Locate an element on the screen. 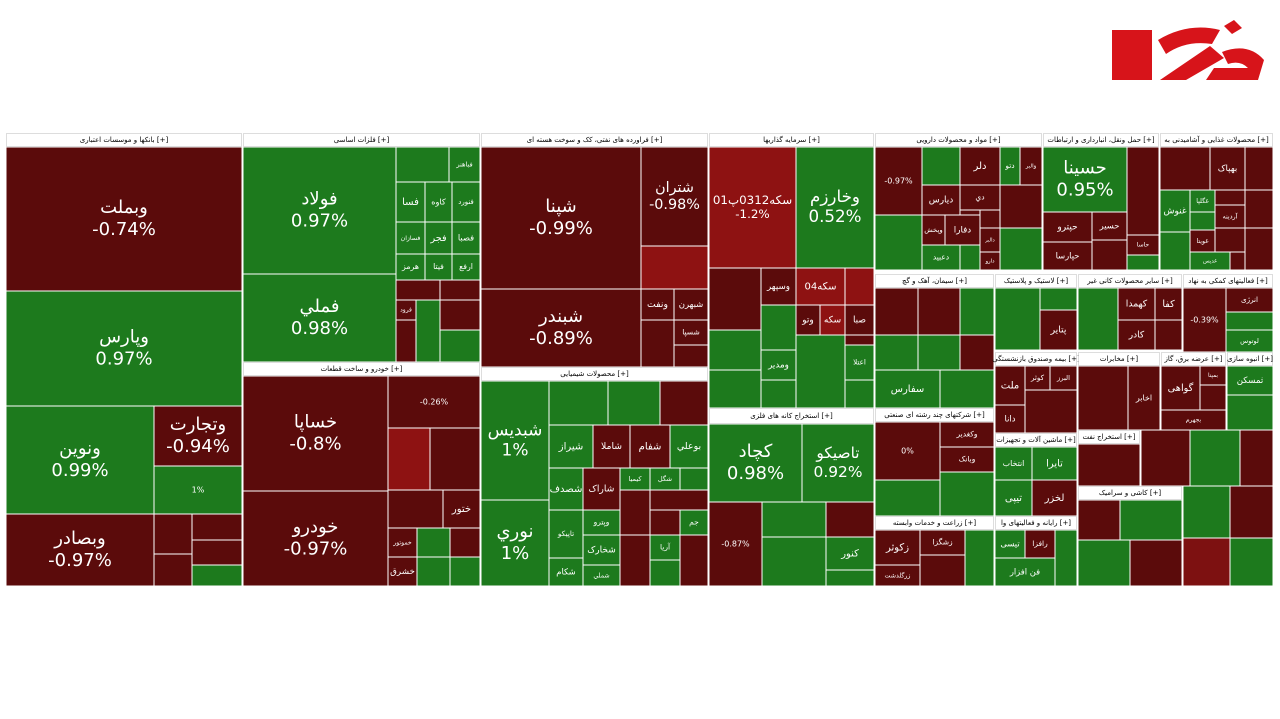 The height and width of the screenshot is (719, 1280). stock-name: کادر is located at coordinates (1136, 336).